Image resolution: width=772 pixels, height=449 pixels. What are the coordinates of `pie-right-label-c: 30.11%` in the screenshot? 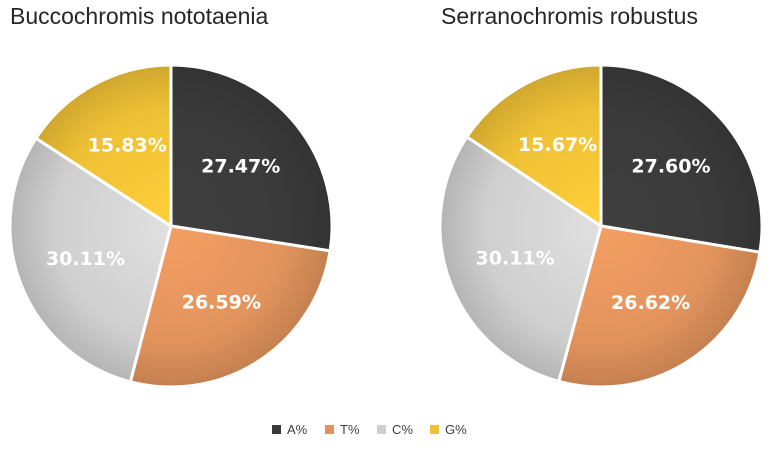 It's located at (515, 258).